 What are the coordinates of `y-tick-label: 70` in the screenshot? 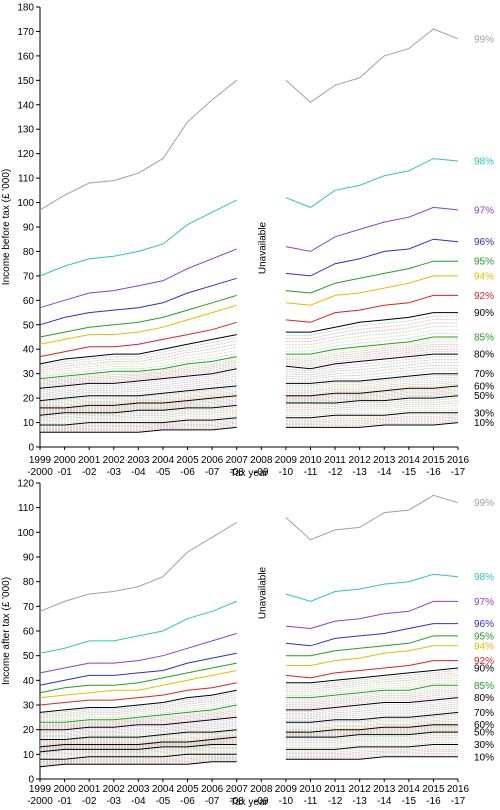 It's located at (29, 607).